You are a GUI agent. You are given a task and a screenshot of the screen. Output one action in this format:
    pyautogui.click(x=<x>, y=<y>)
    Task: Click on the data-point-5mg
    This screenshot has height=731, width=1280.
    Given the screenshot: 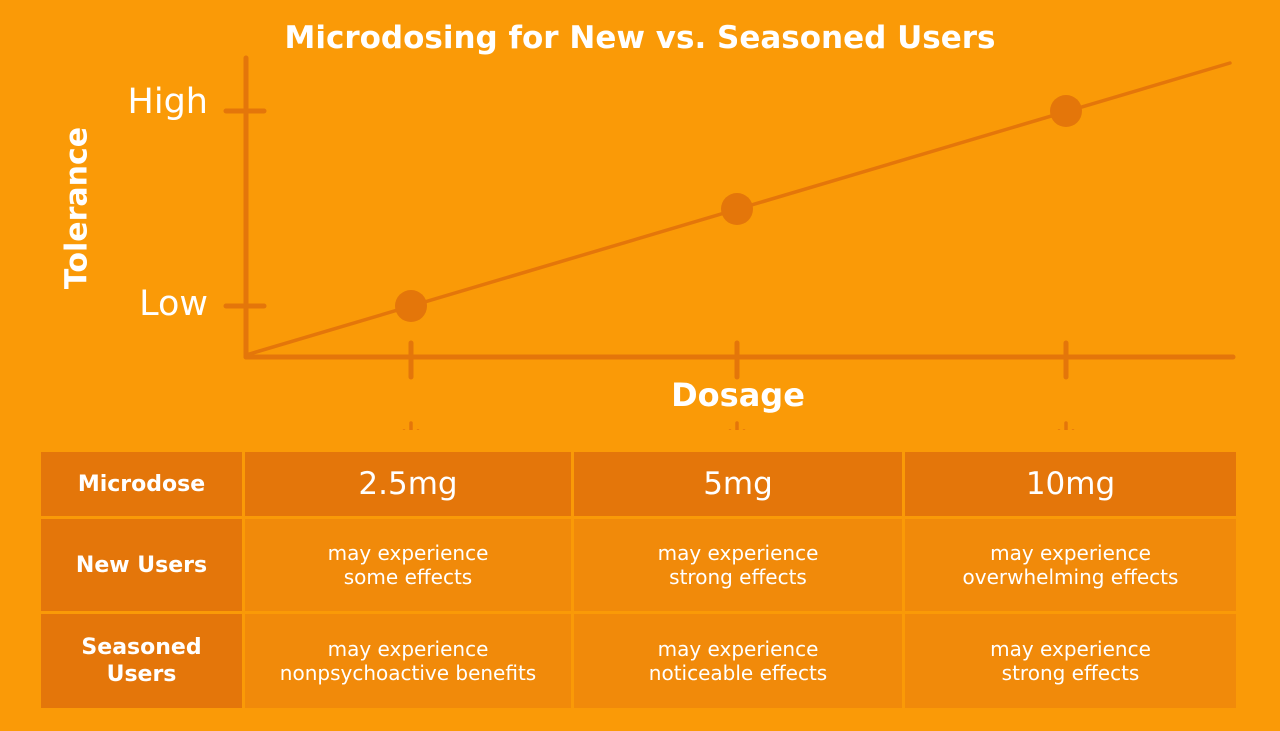 What is the action you would take?
    pyautogui.click(x=737, y=209)
    